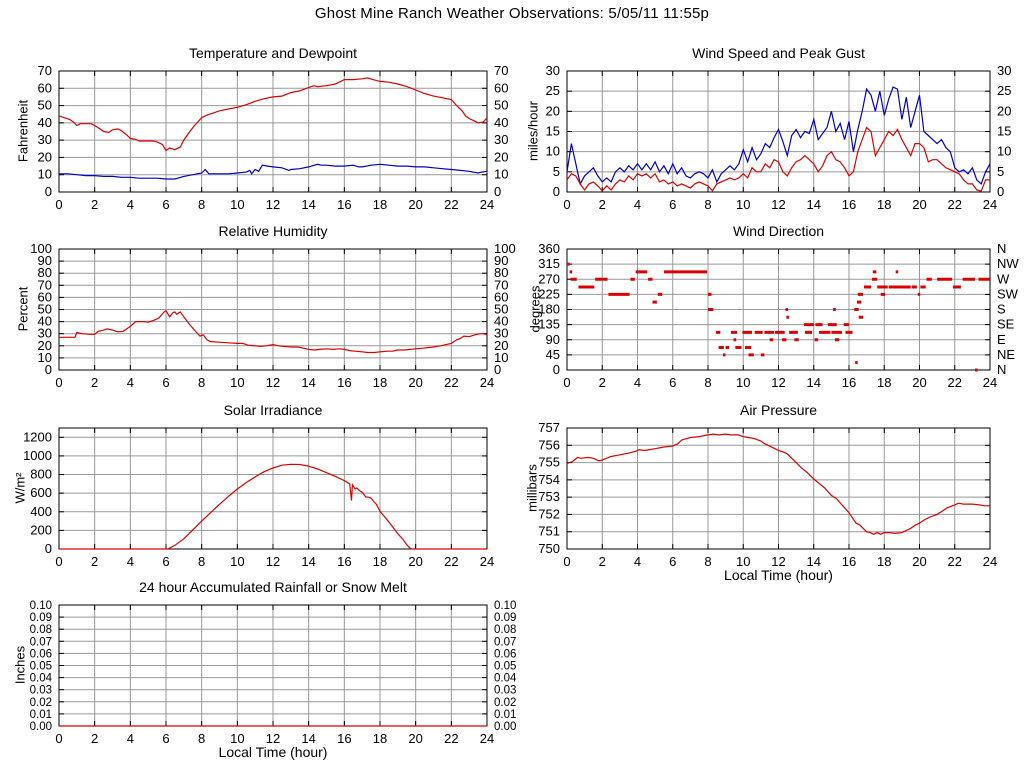  What do you see at coordinates (41, 248) in the screenshot?
I see `svg-text: 100` at bounding box center [41, 248].